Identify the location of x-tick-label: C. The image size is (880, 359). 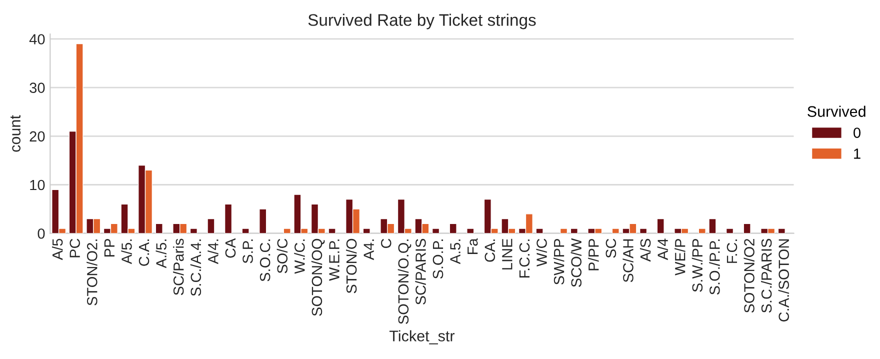
(386, 243).